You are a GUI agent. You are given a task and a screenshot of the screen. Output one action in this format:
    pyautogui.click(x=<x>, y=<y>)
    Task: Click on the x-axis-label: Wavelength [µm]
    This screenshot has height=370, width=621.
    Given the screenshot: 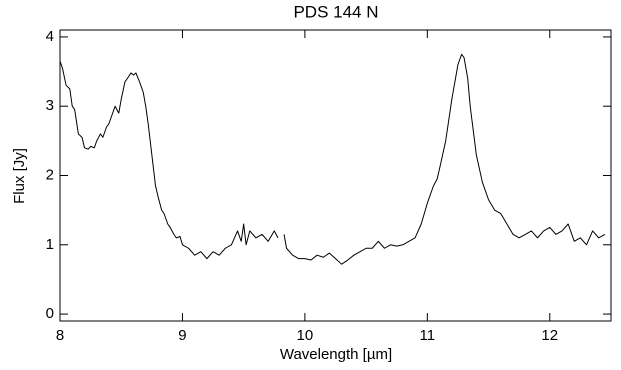 What is the action you would take?
    pyautogui.click(x=336, y=354)
    